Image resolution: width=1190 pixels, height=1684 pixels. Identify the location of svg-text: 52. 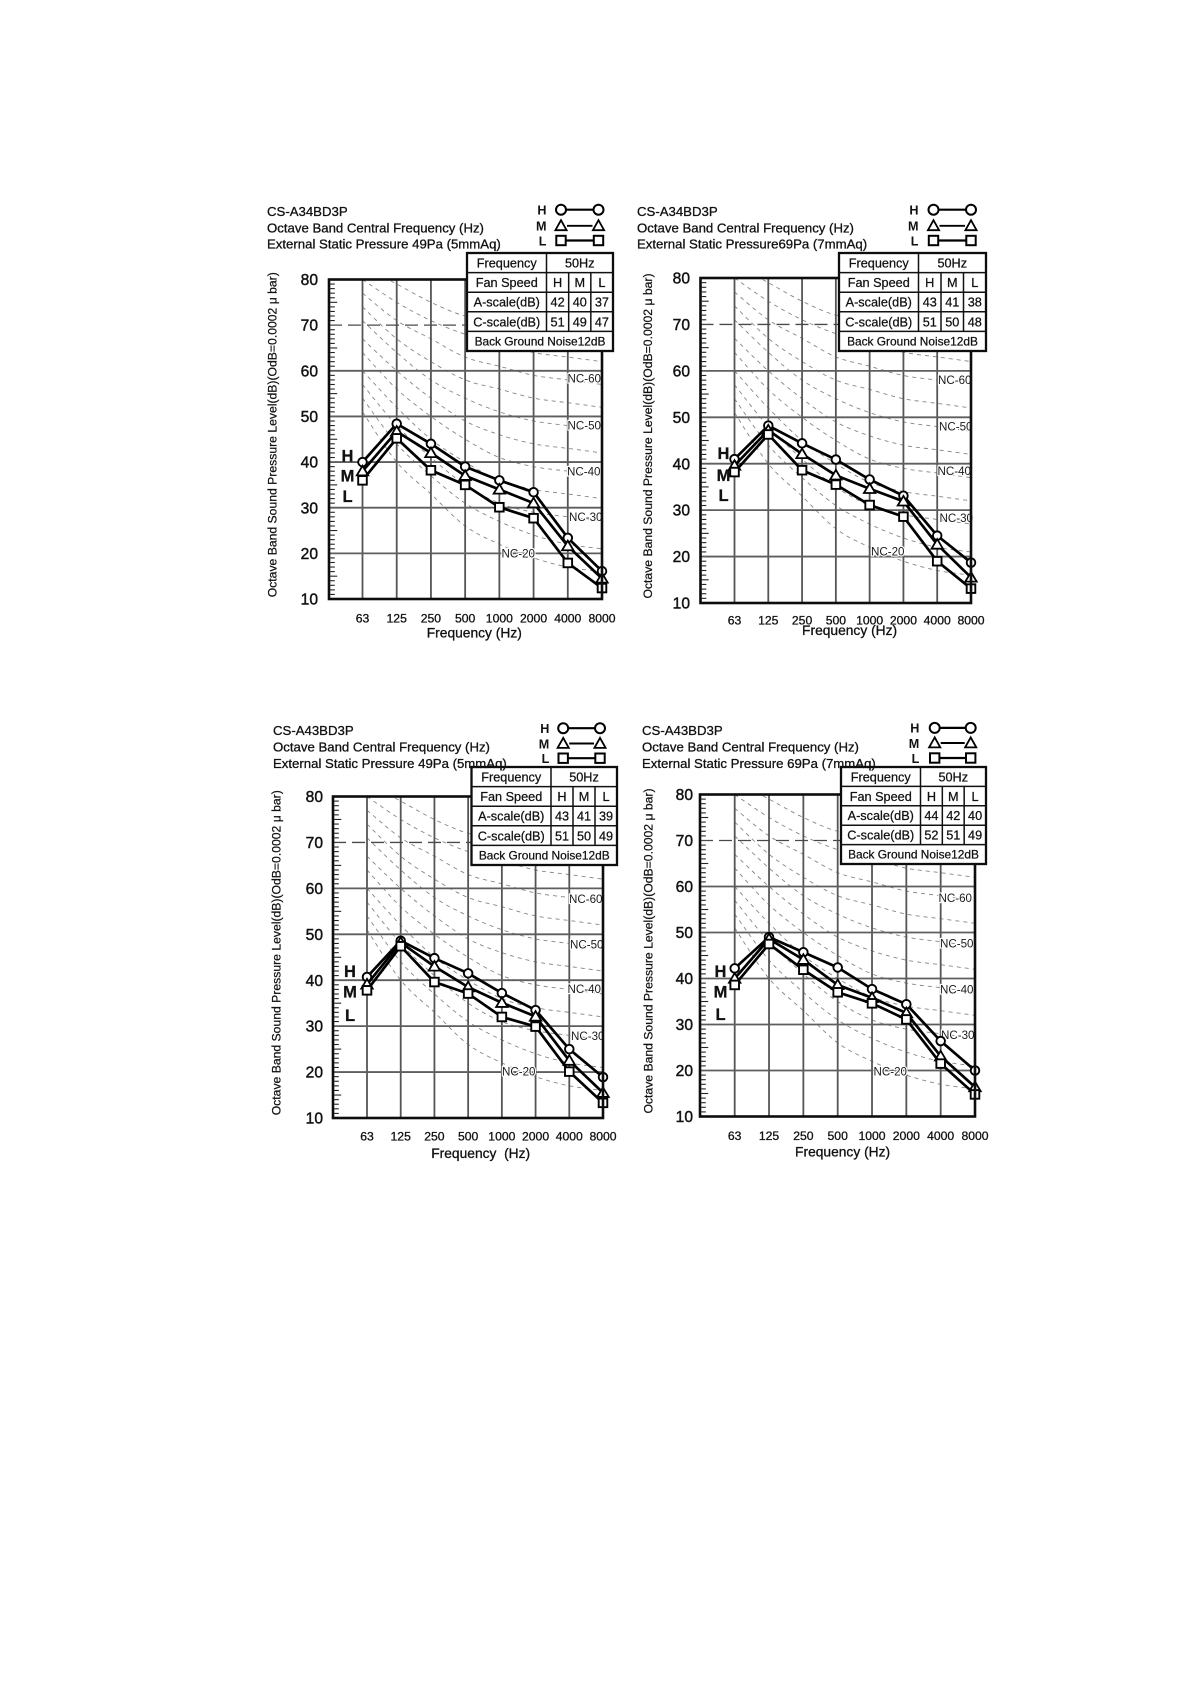
(931, 836).